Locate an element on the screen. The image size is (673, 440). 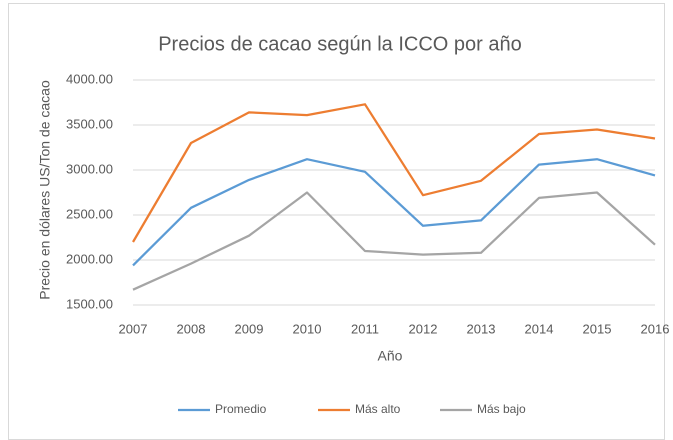
x-tick-label: 2008 is located at coordinates (191, 328).